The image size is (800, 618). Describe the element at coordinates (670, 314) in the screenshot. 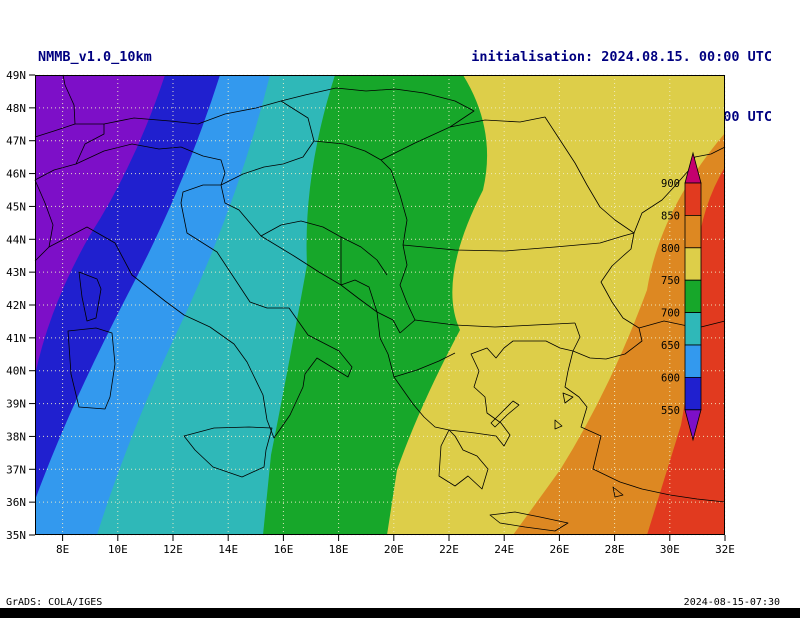

I see `colorbar-level-label: 700` at that location.